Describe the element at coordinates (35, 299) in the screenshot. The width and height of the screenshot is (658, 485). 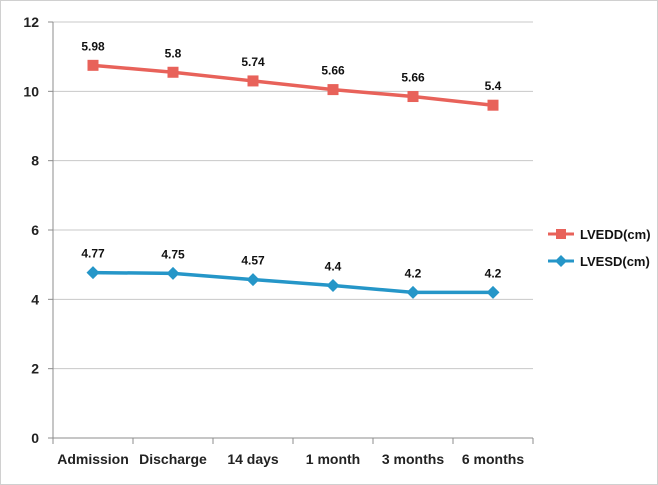
I see `y-tick-label: 4` at that location.